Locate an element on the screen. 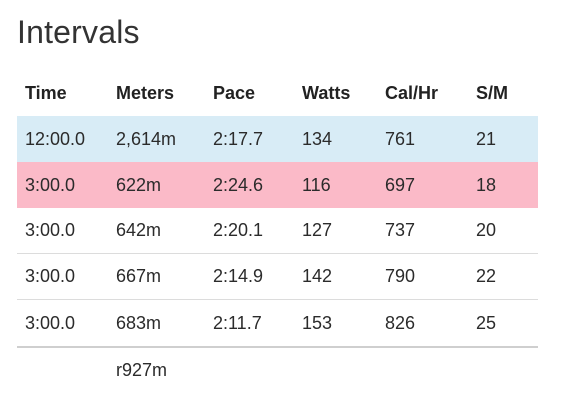 This screenshot has width=567, height=407. column-header-pace: Pace is located at coordinates (234, 92).